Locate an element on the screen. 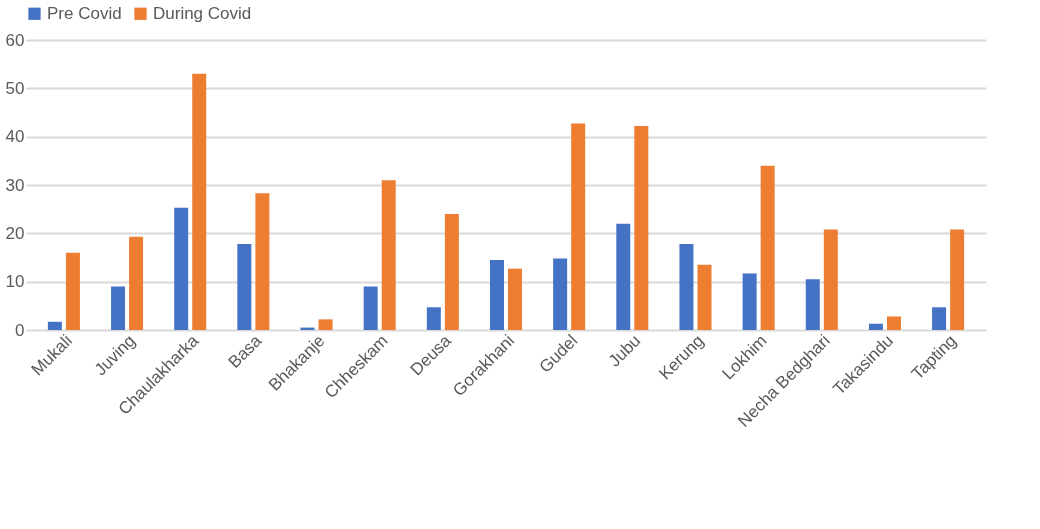 The width and height of the screenshot is (1040, 529). y-tick-label: 50 is located at coordinates (15, 88).